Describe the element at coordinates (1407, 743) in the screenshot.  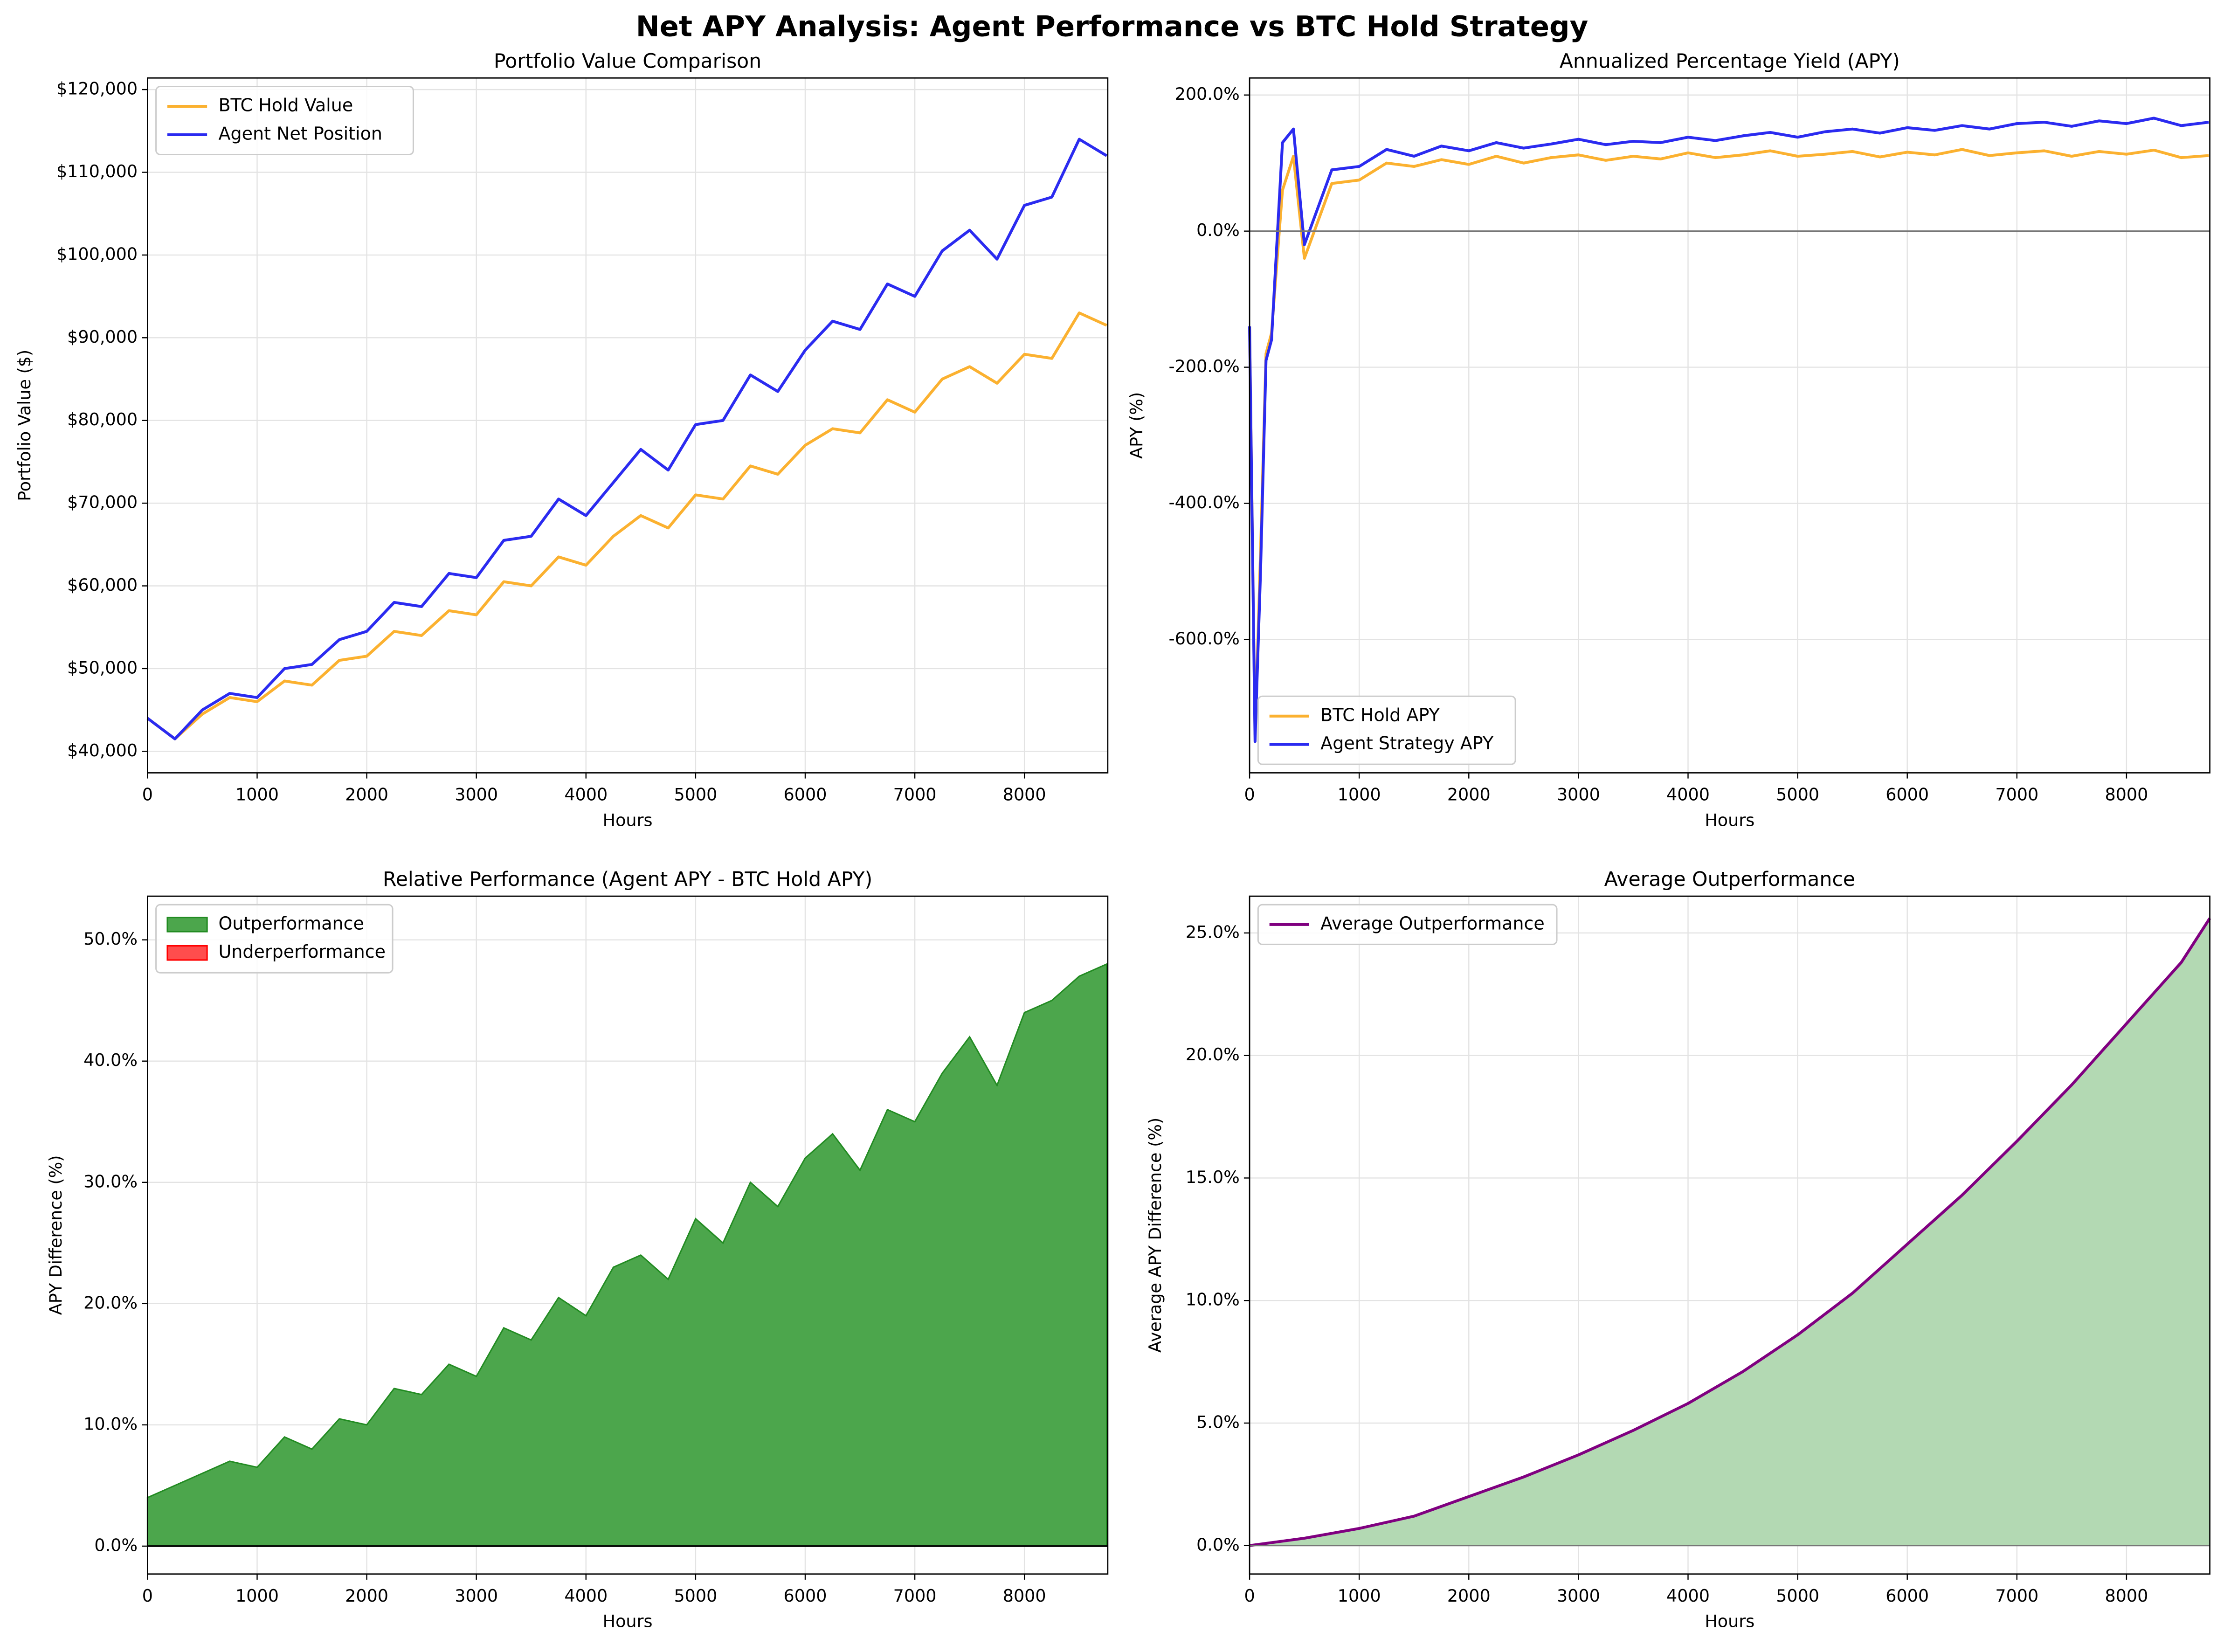
I see `legend-label: Agent Strategy APY` at that location.